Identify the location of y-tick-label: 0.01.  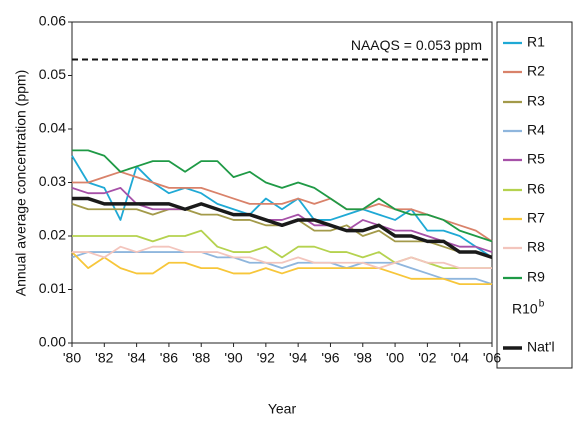
(52, 288).